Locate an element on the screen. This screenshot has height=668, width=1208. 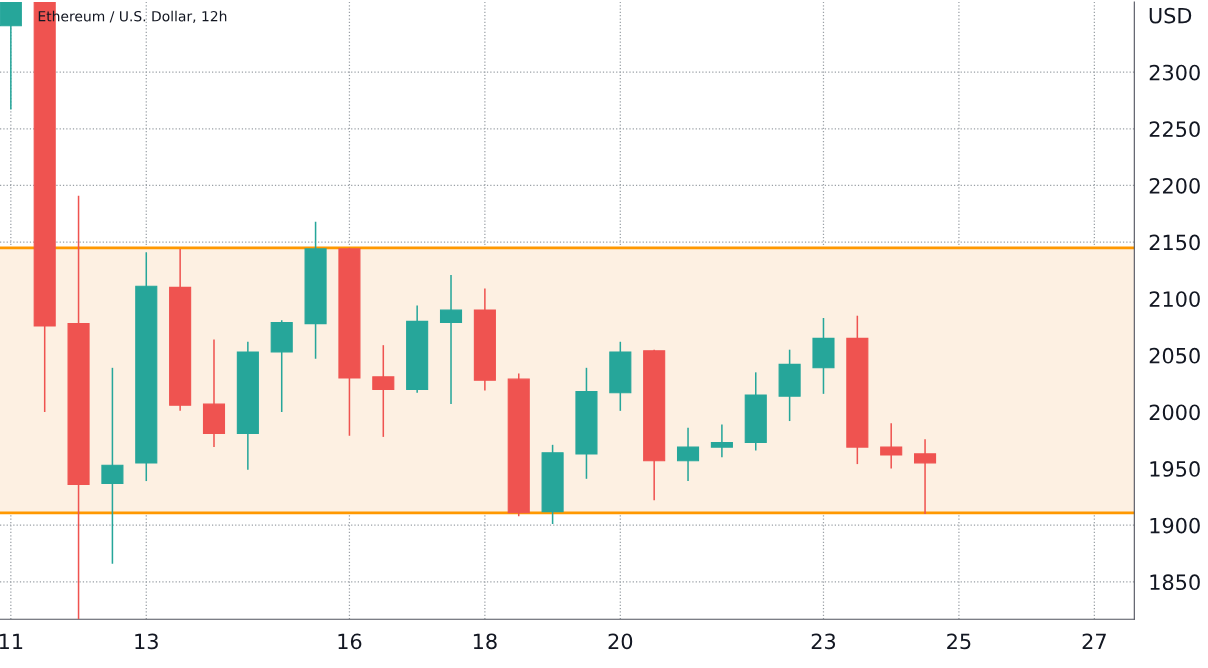
x-tick-label: 25 is located at coordinates (959, 641).